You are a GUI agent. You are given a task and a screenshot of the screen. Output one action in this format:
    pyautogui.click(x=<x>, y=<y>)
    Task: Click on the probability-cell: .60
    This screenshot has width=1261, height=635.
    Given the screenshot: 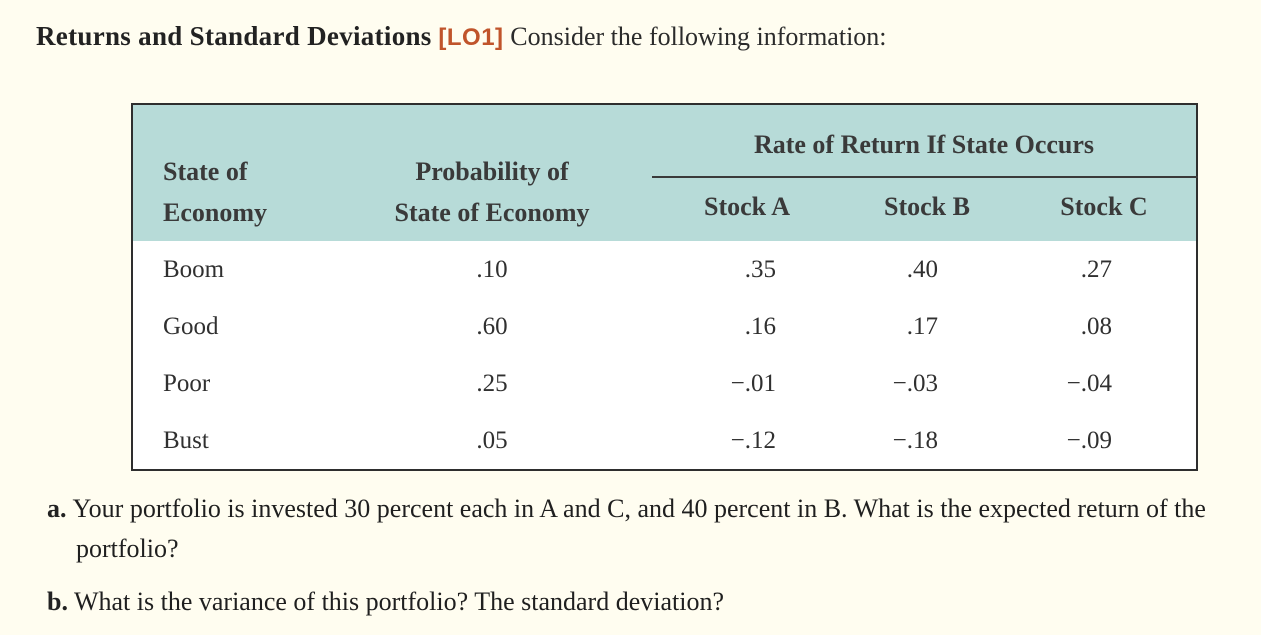 What is the action you would take?
    pyautogui.click(x=492, y=326)
    